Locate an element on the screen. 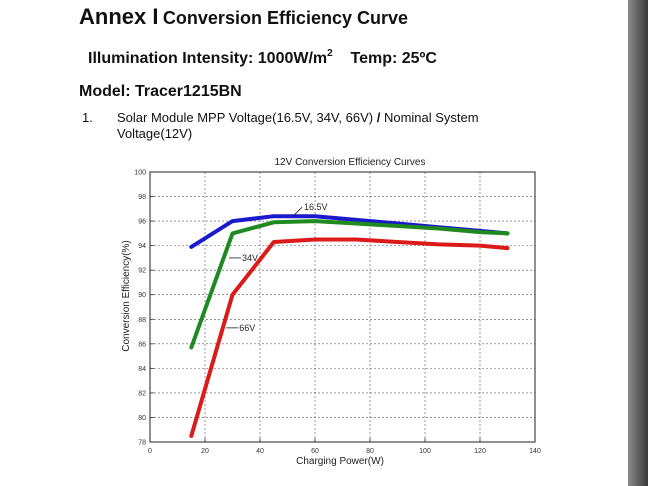 The image size is (648, 486). series-annotations: 16.5V 34V 66V is located at coordinates (277, 267).